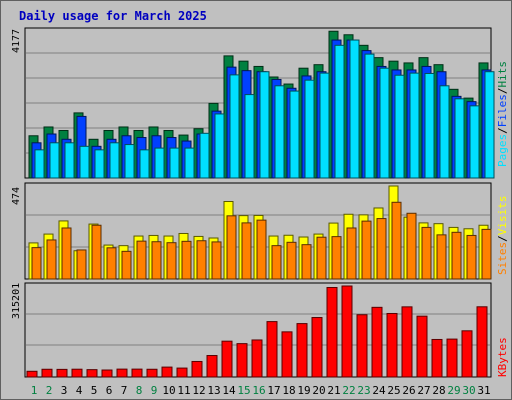 This screenshot has height=400, width=512. Describe the element at coordinates (49, 390) in the screenshot. I see `day-label-2: 2` at that location.